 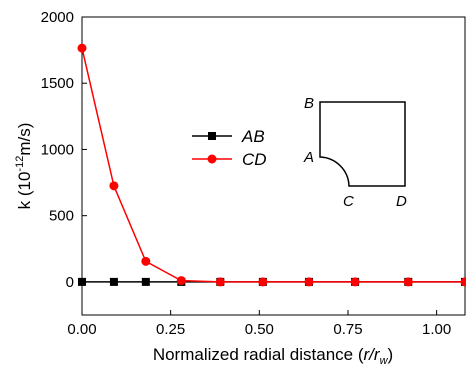 I want to click on x-tick-label: 0.75, so click(x=347, y=329).